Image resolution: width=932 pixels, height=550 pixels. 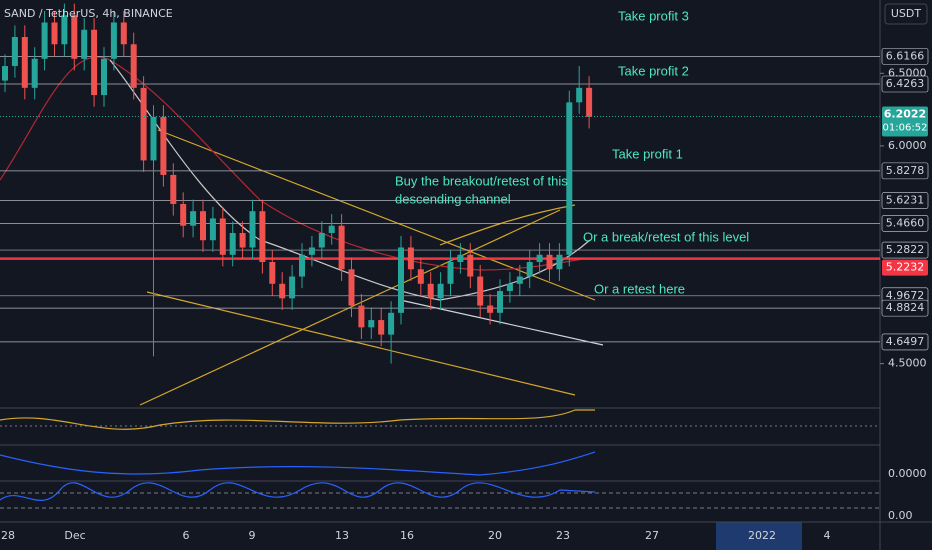 What do you see at coordinates (905, 295) in the screenshot?
I see `level-label: 4.9672` at bounding box center [905, 295].